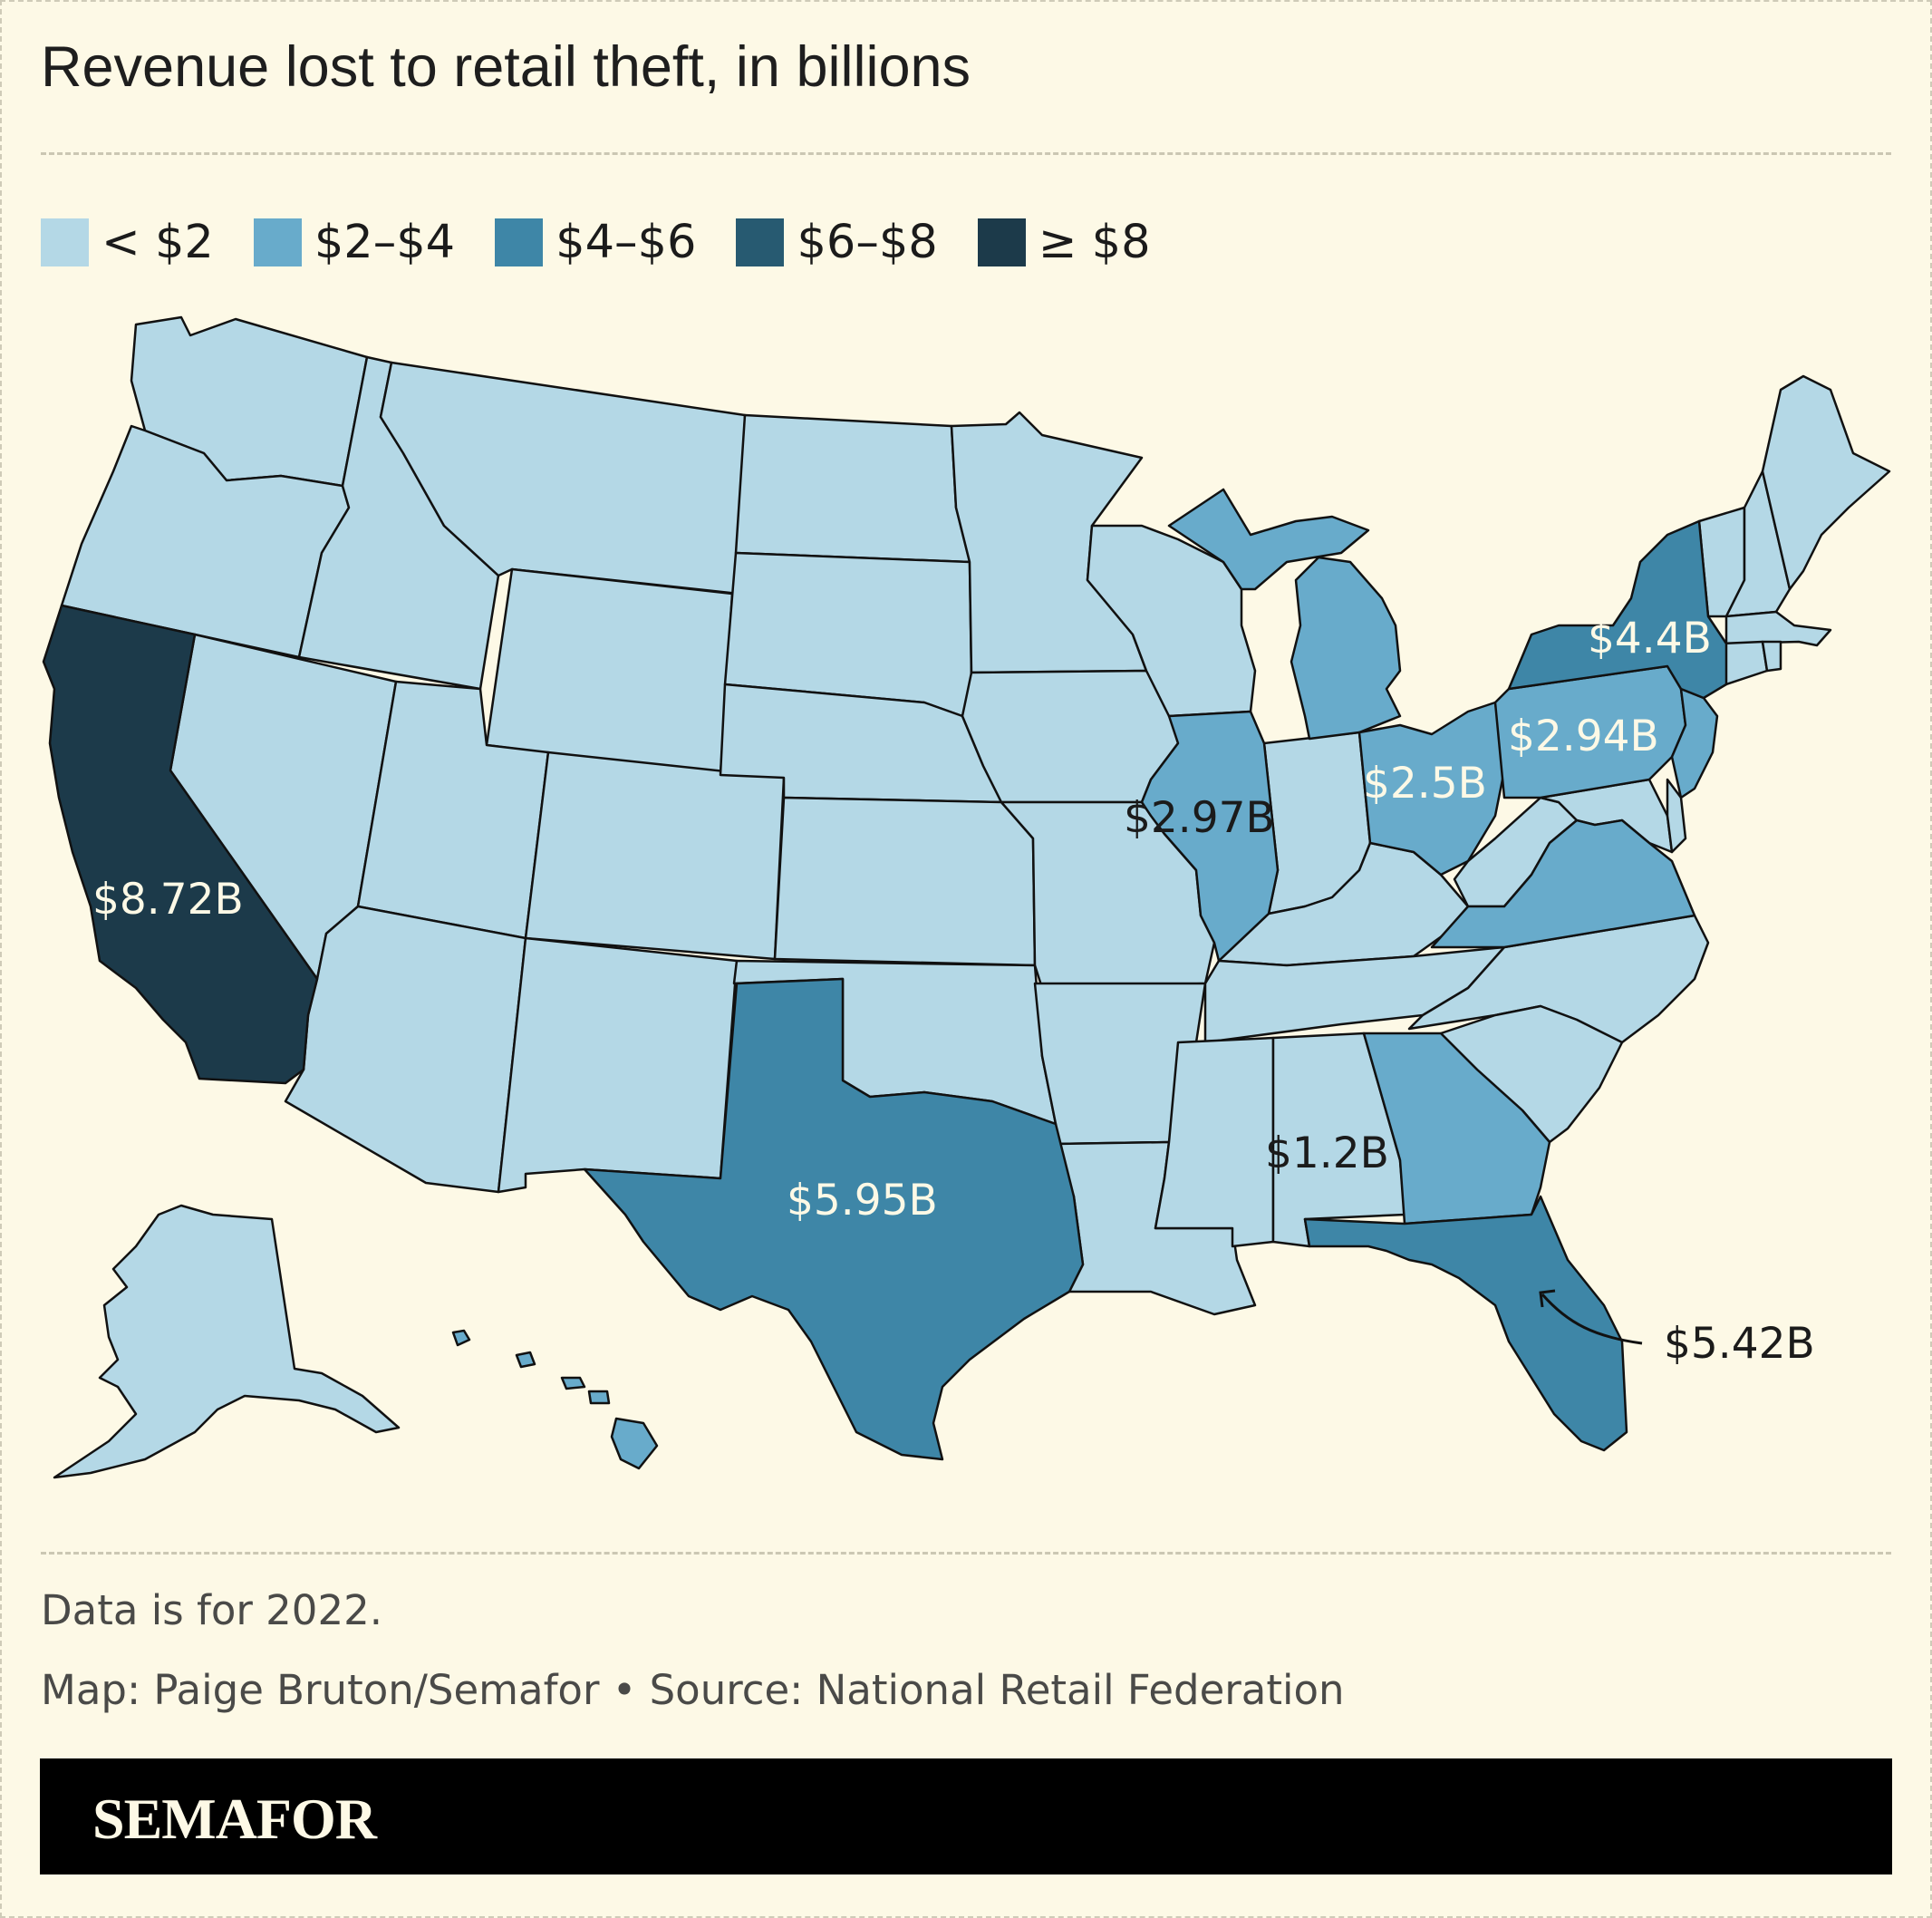 The height and width of the screenshot is (1918, 1932). I want to click on legend-label: < $2, so click(157, 242).